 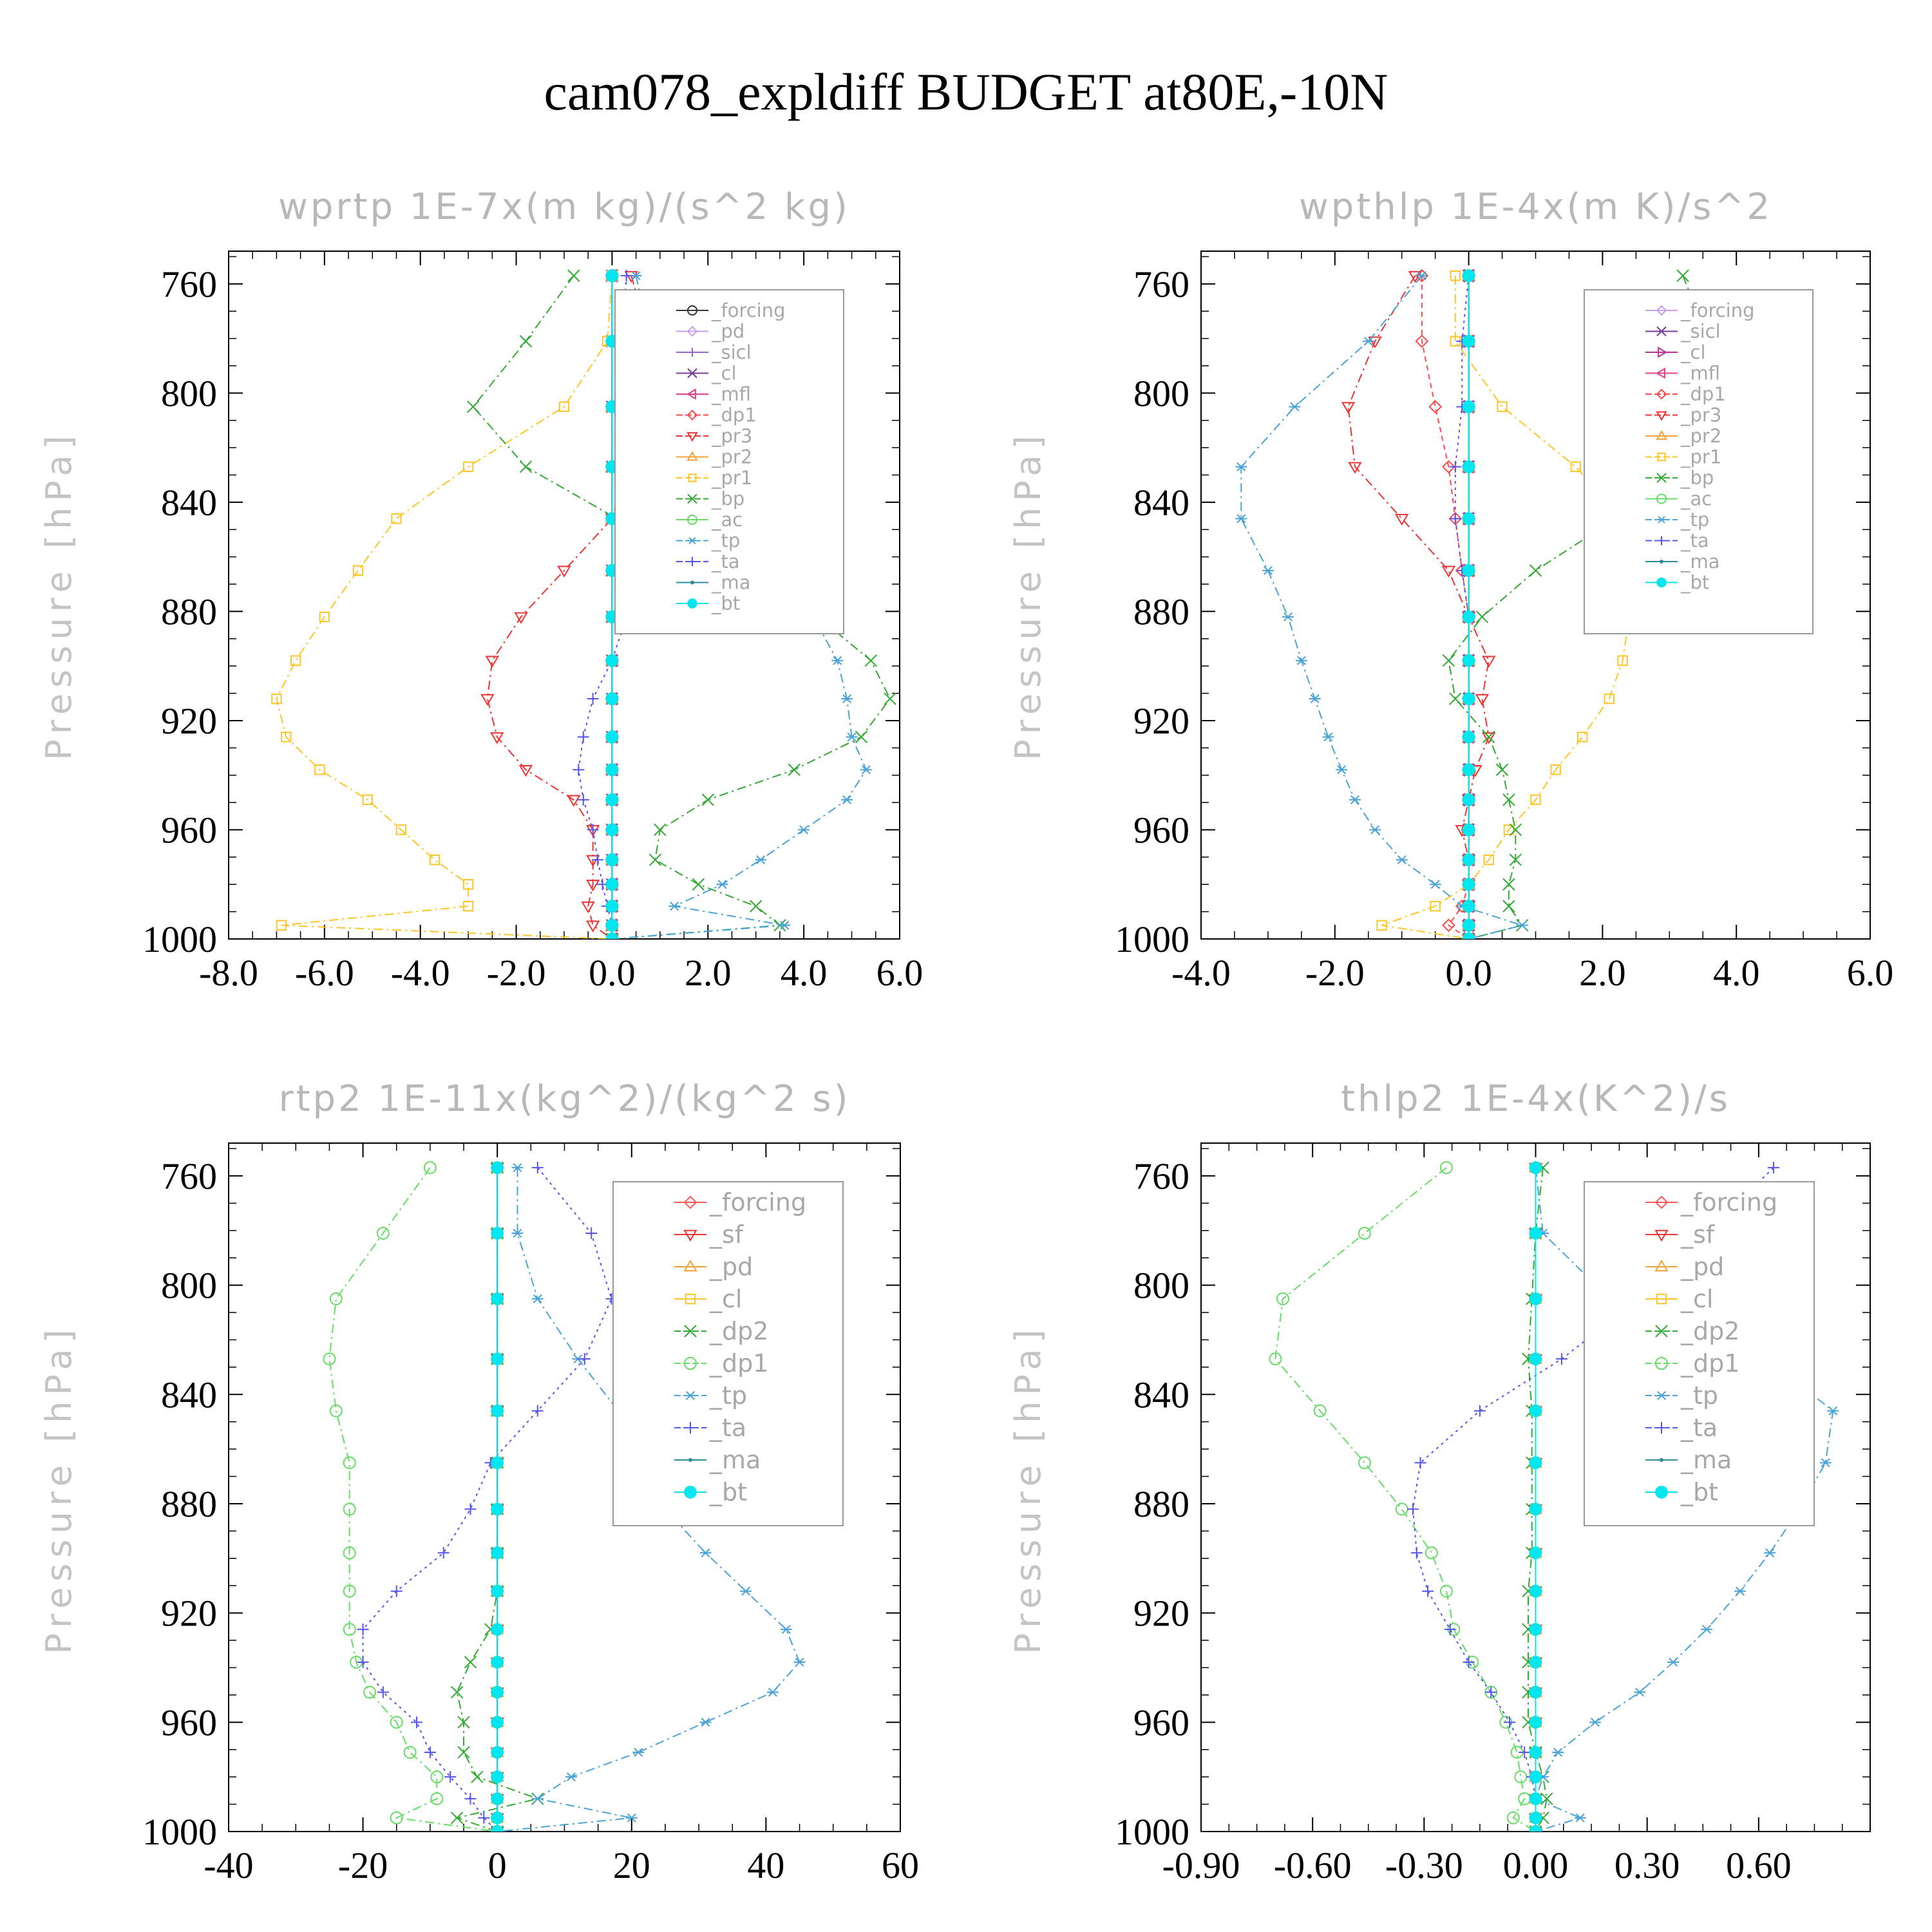 I want to click on legend-label: _sf, so click(x=726, y=1234).